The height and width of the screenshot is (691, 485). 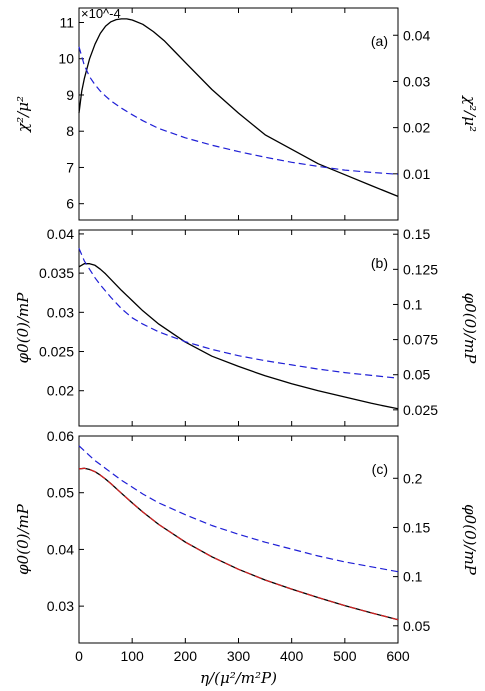 I want to click on panel-label: (c), so click(x=380, y=469).